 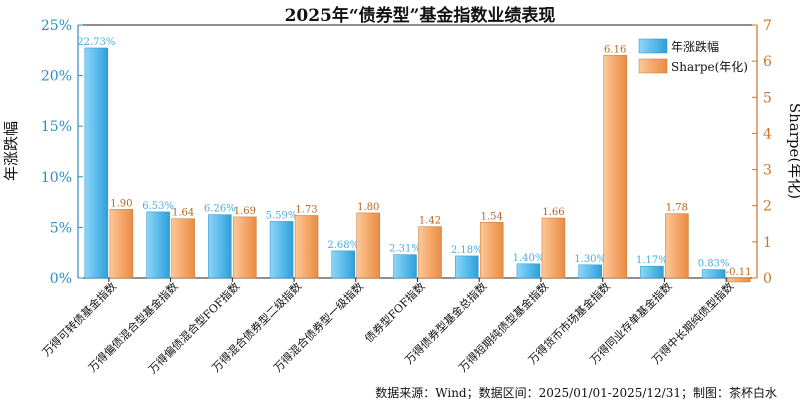 I want to click on data-label-return: 6.53%, so click(x=158, y=206).